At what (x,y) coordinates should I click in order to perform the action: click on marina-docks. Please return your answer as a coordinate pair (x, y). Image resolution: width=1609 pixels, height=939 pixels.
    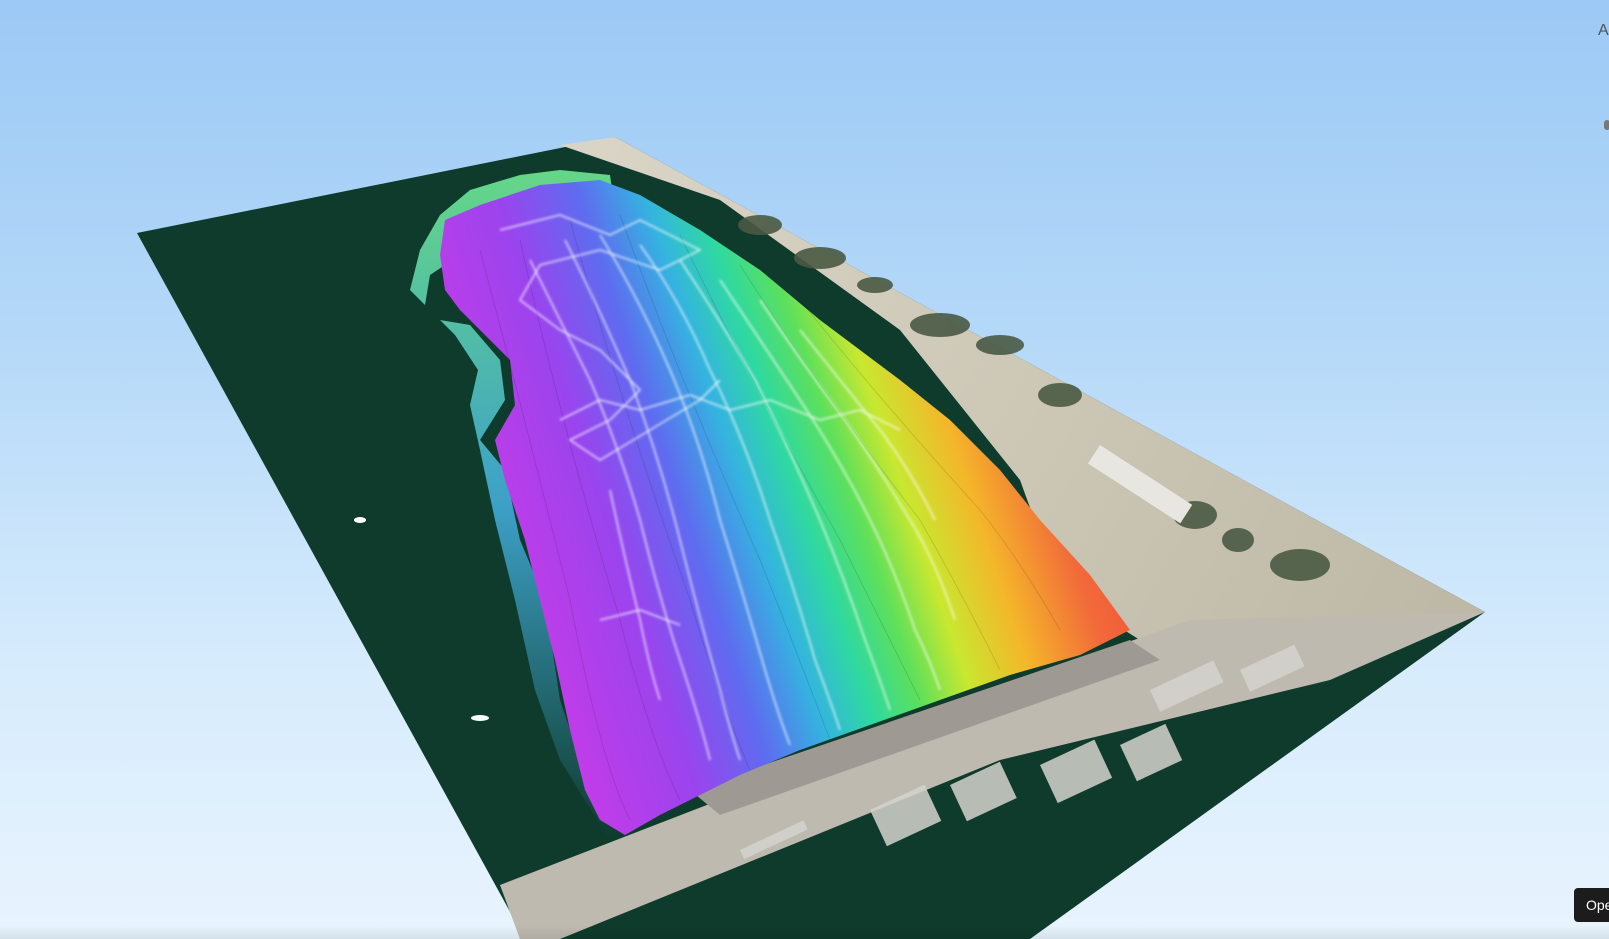
    Looking at the image, I should click on (1022, 752).